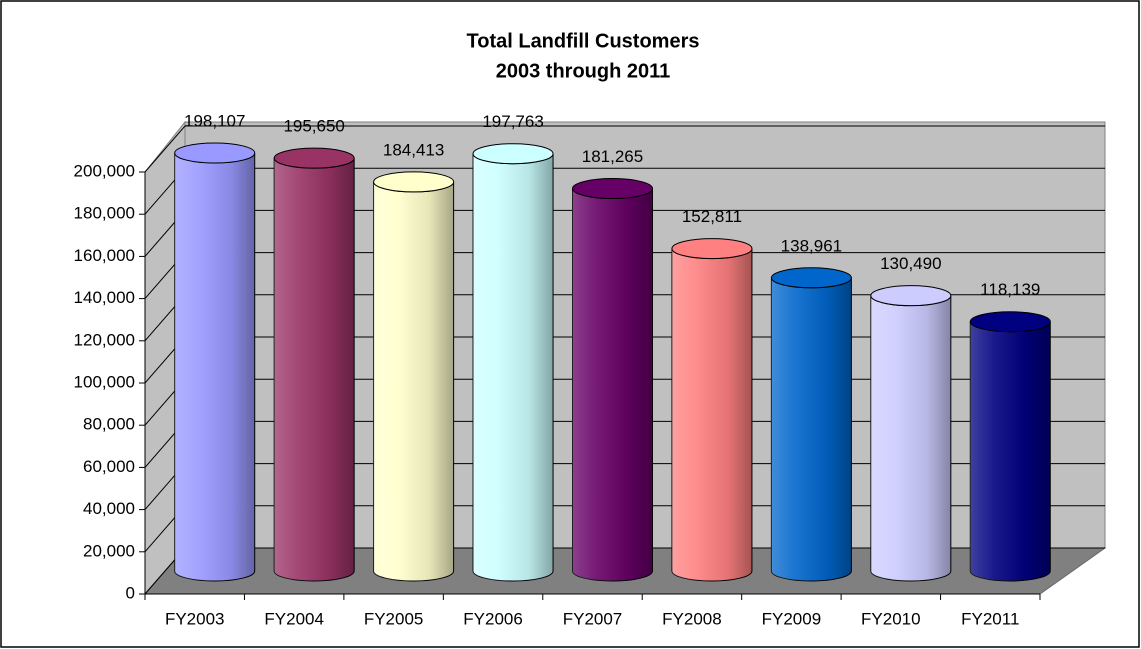  I want to click on value-label: 198,107, so click(214, 120).